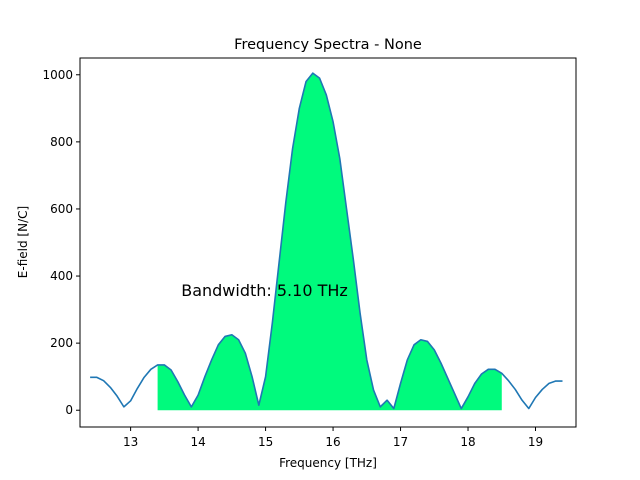  Describe the element at coordinates (264, 290) in the screenshot. I see `bandwidth-annotation: Bandwidth: 5.10 THz` at that location.